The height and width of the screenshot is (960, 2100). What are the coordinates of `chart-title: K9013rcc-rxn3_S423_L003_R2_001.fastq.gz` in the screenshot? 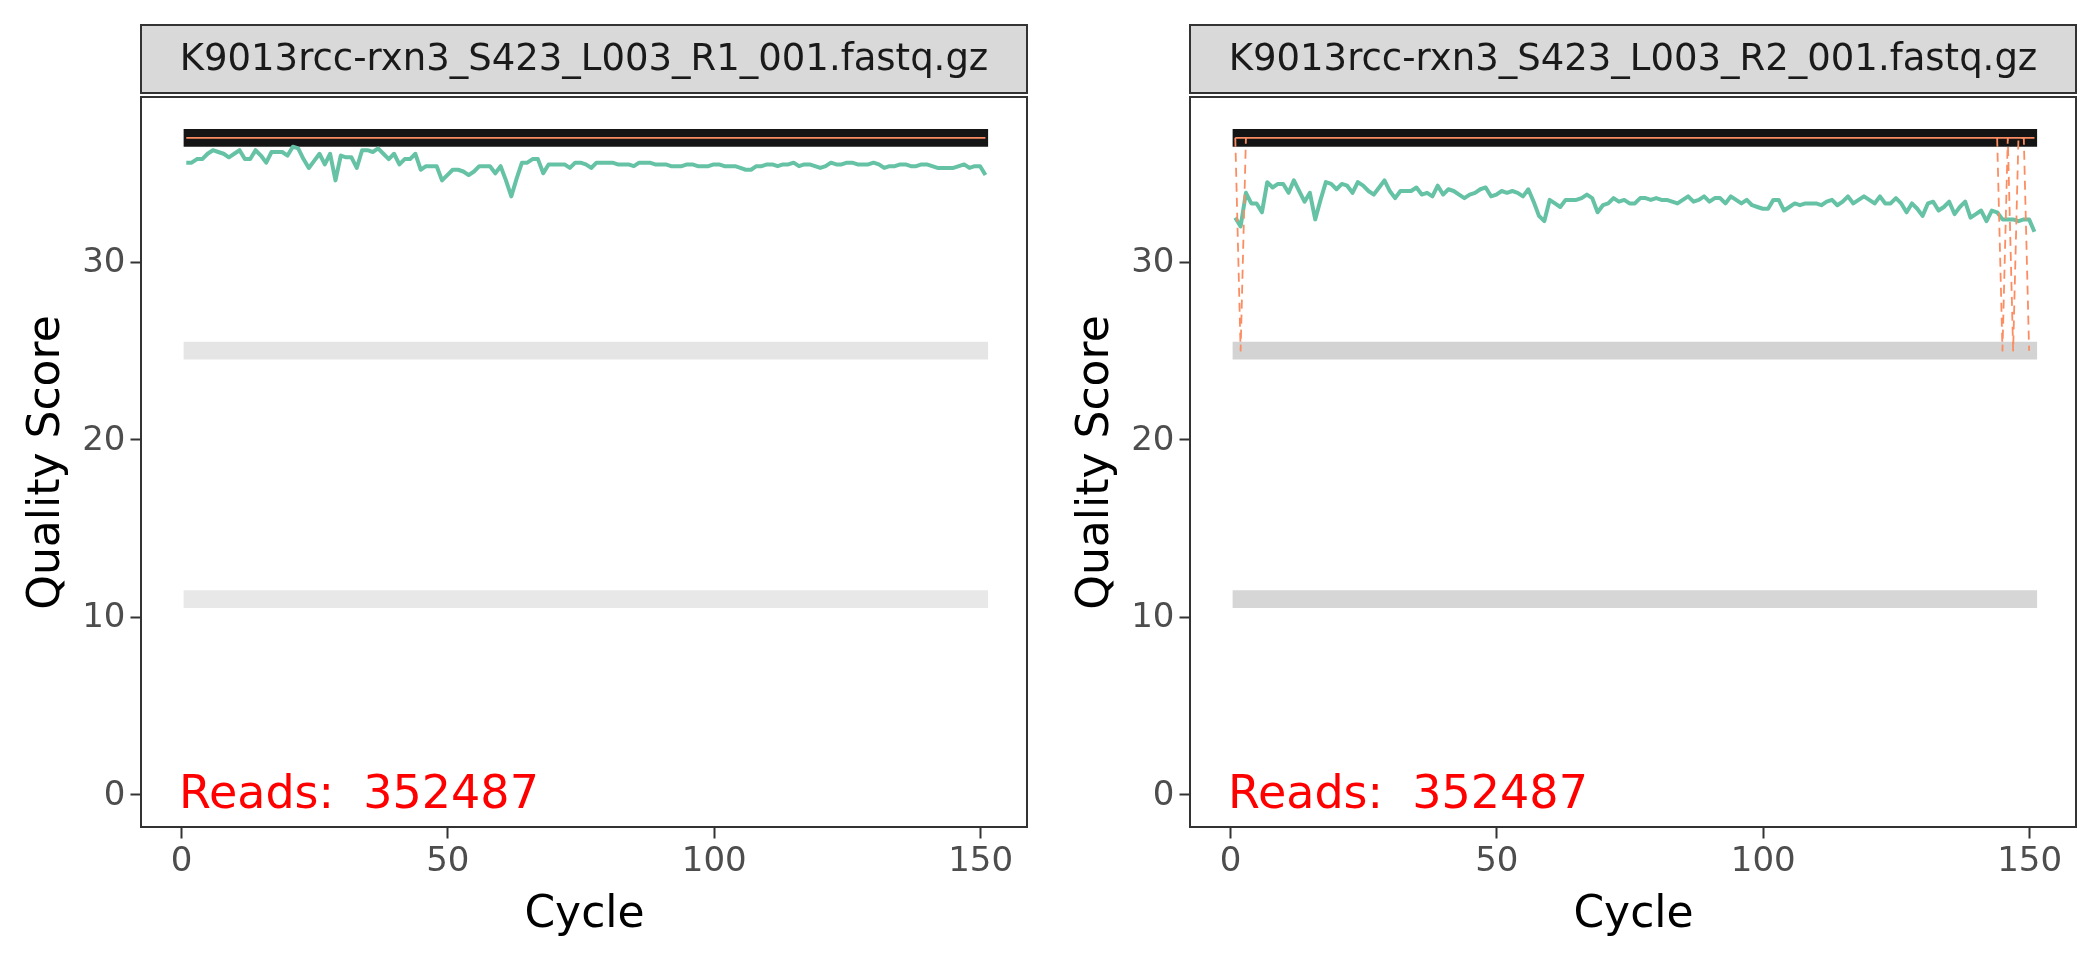 It's located at (1633, 57).